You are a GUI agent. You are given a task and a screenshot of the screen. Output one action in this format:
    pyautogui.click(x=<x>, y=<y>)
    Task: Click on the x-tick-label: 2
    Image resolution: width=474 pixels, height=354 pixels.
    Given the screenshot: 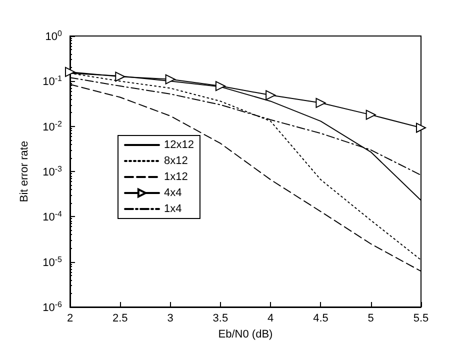 What is the action you would take?
    pyautogui.click(x=70, y=318)
    